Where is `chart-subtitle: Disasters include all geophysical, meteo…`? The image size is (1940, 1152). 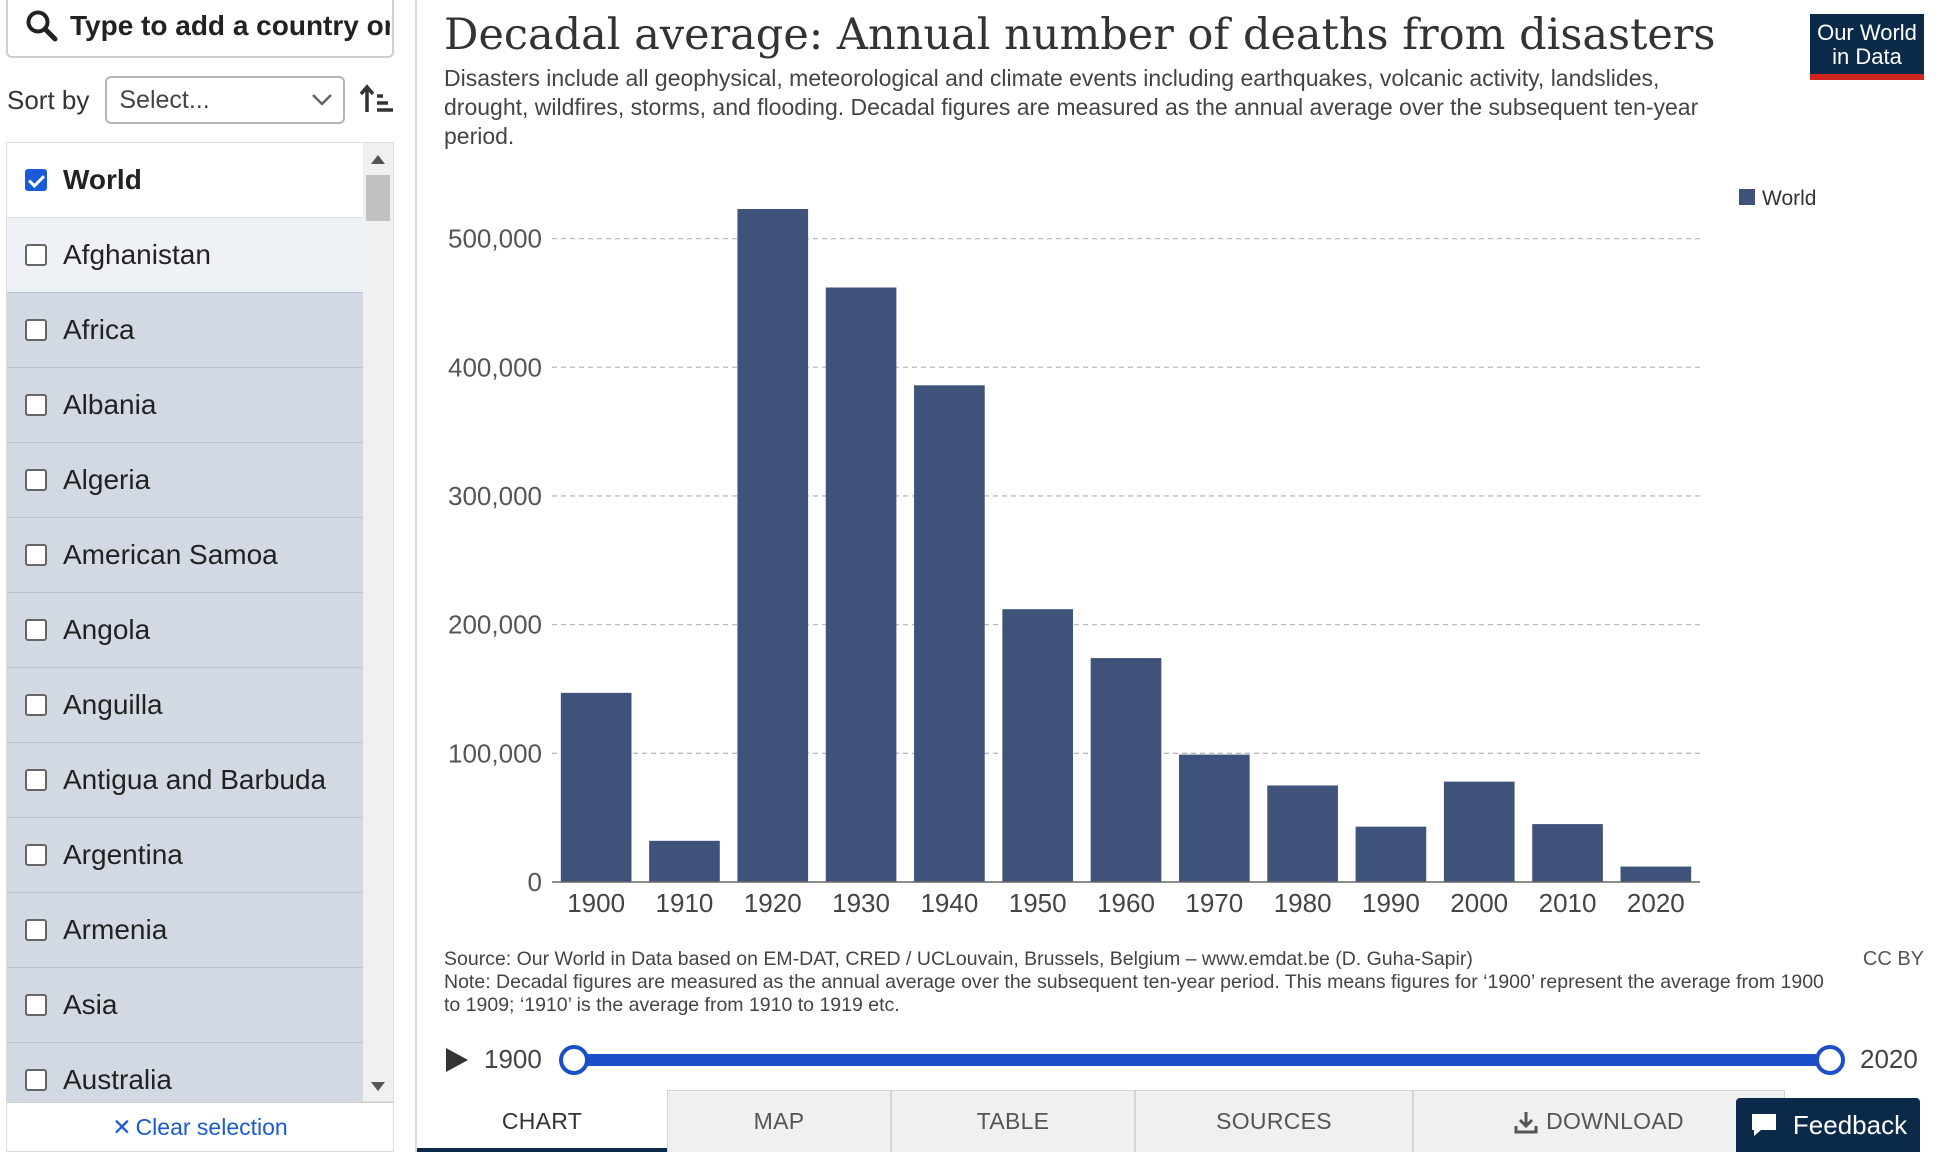 chart-subtitle: Disasters include all geophysical, meteo… is located at coordinates (1071, 107).